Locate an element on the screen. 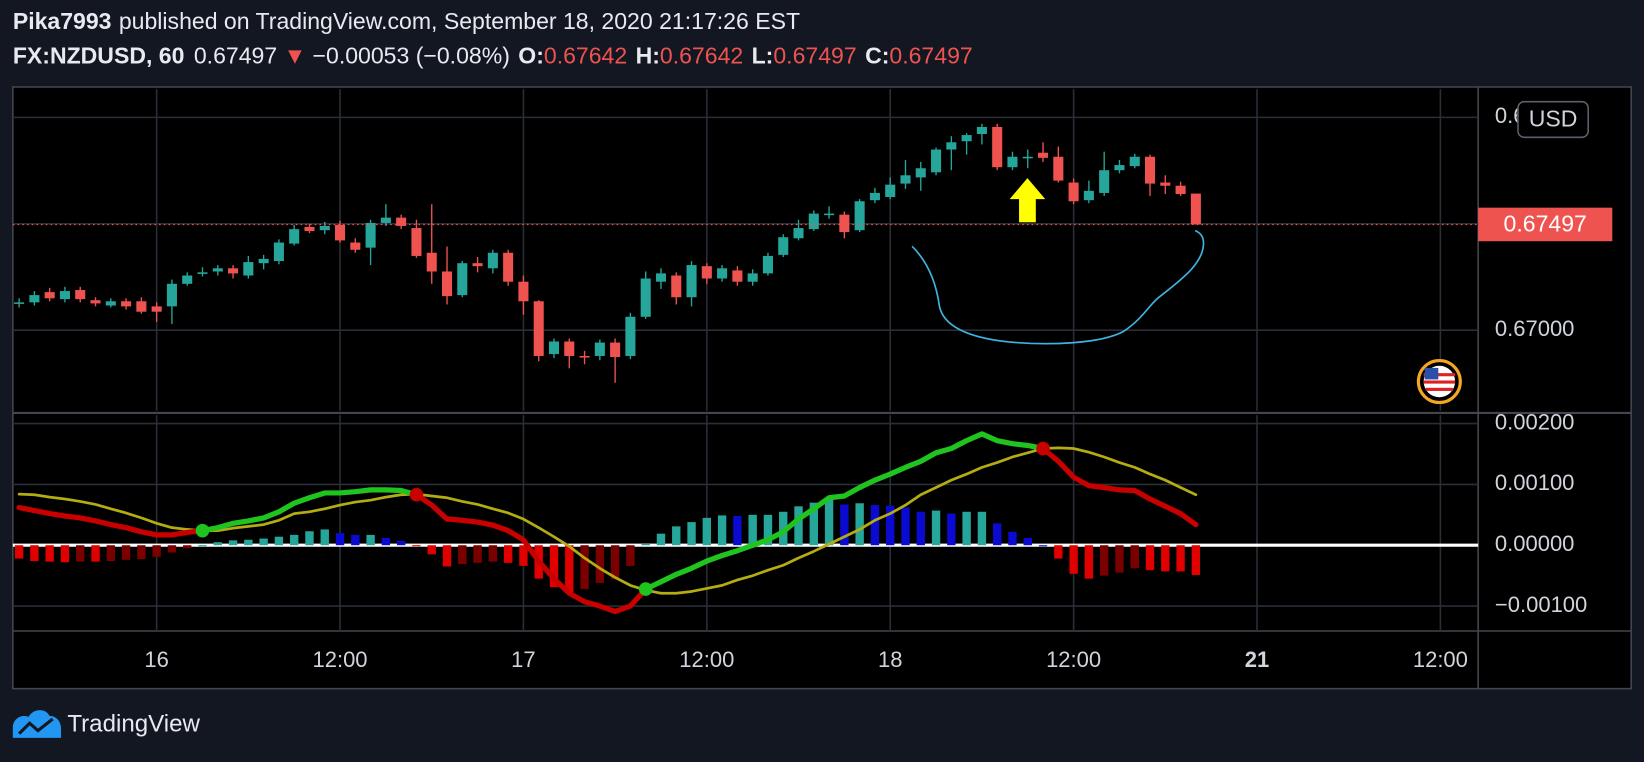 Image resolution: width=1644 pixels, height=762 pixels. currency-label: USD is located at coordinates (1553, 119).